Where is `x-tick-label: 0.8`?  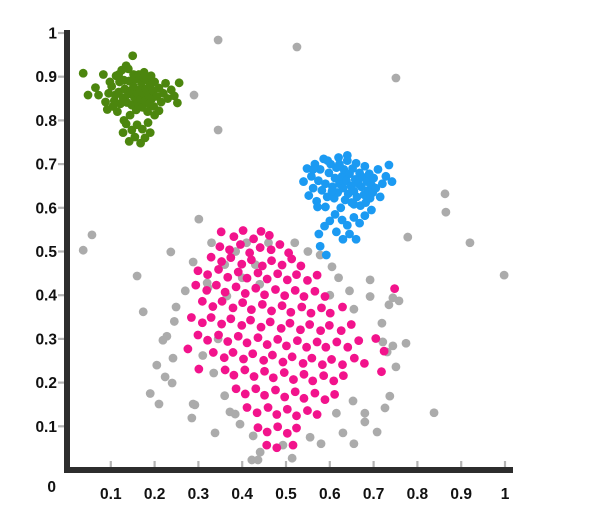 x-tick-label: 0.8 is located at coordinates (418, 494).